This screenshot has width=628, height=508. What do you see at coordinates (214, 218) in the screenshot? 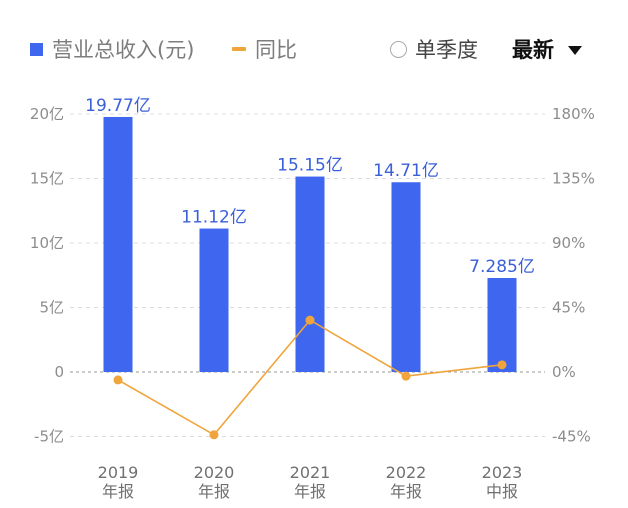
I see `bar-data-label: 11.12亿` at bounding box center [214, 218].